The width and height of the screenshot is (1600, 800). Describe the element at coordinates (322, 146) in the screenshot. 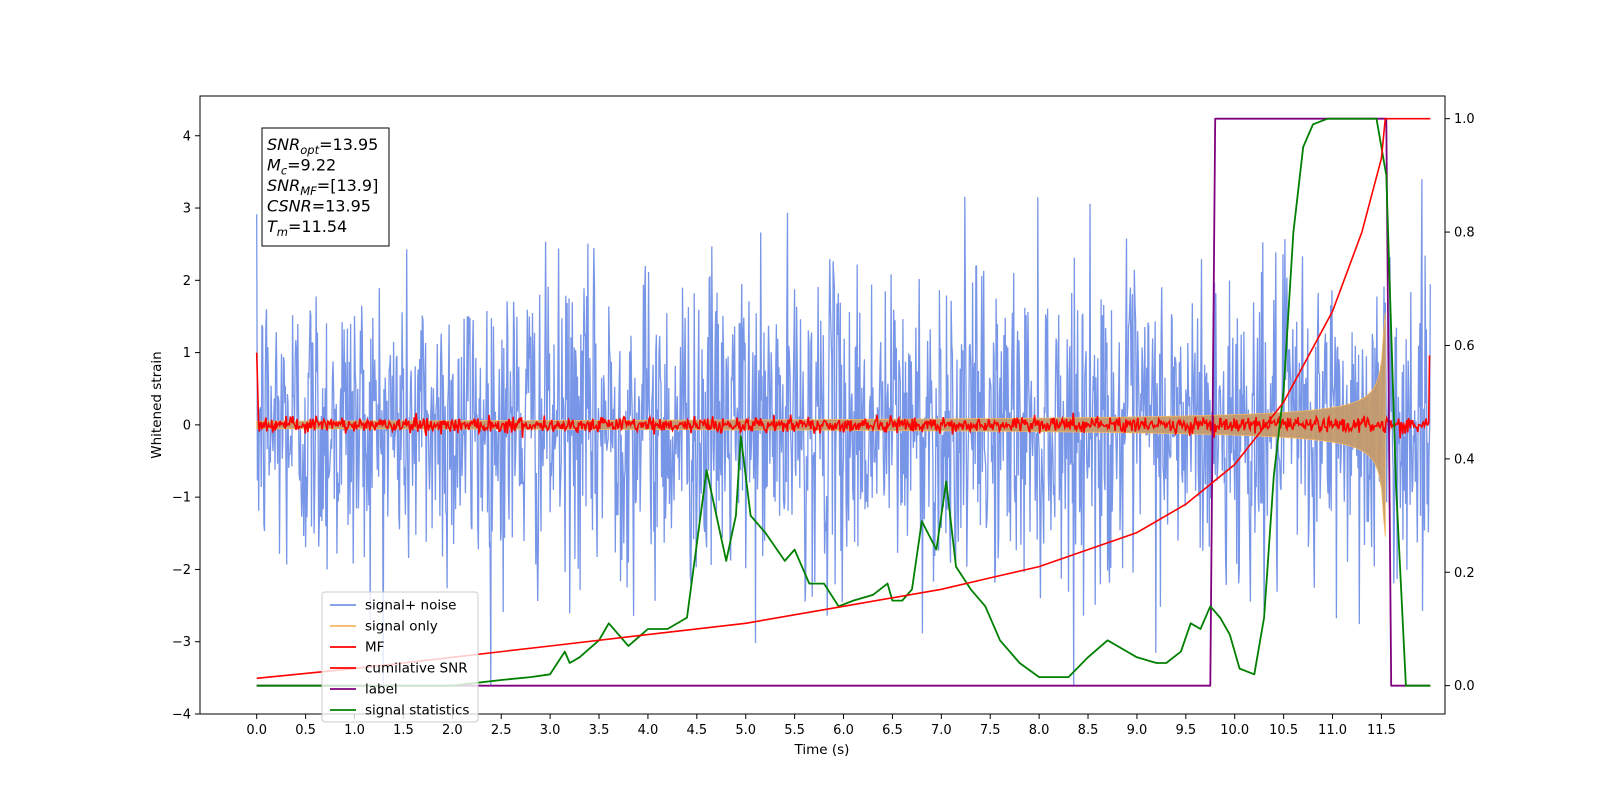

I see `annotation-line: SNRopt=13.95` at that location.